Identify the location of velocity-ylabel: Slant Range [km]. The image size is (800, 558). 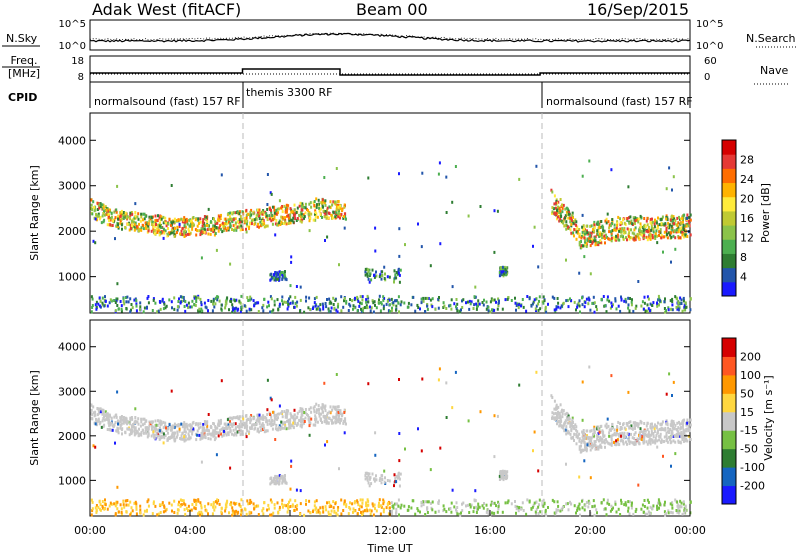
(34, 418).